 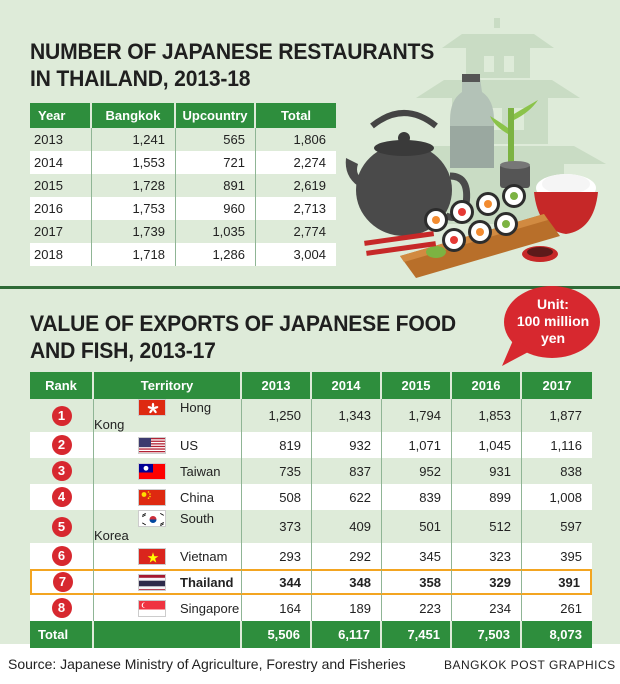 I want to click on rank-cell: 8, so click(x=62, y=608).